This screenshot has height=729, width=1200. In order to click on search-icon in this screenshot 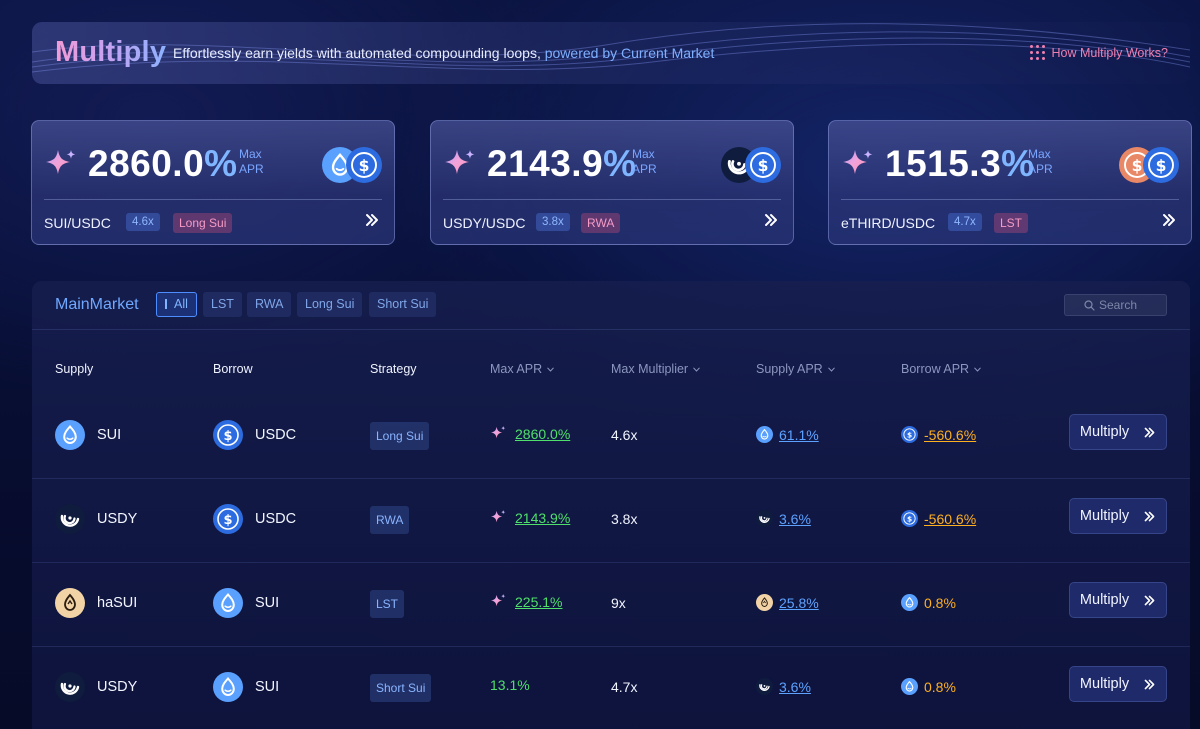, I will do `click(1089, 305)`.